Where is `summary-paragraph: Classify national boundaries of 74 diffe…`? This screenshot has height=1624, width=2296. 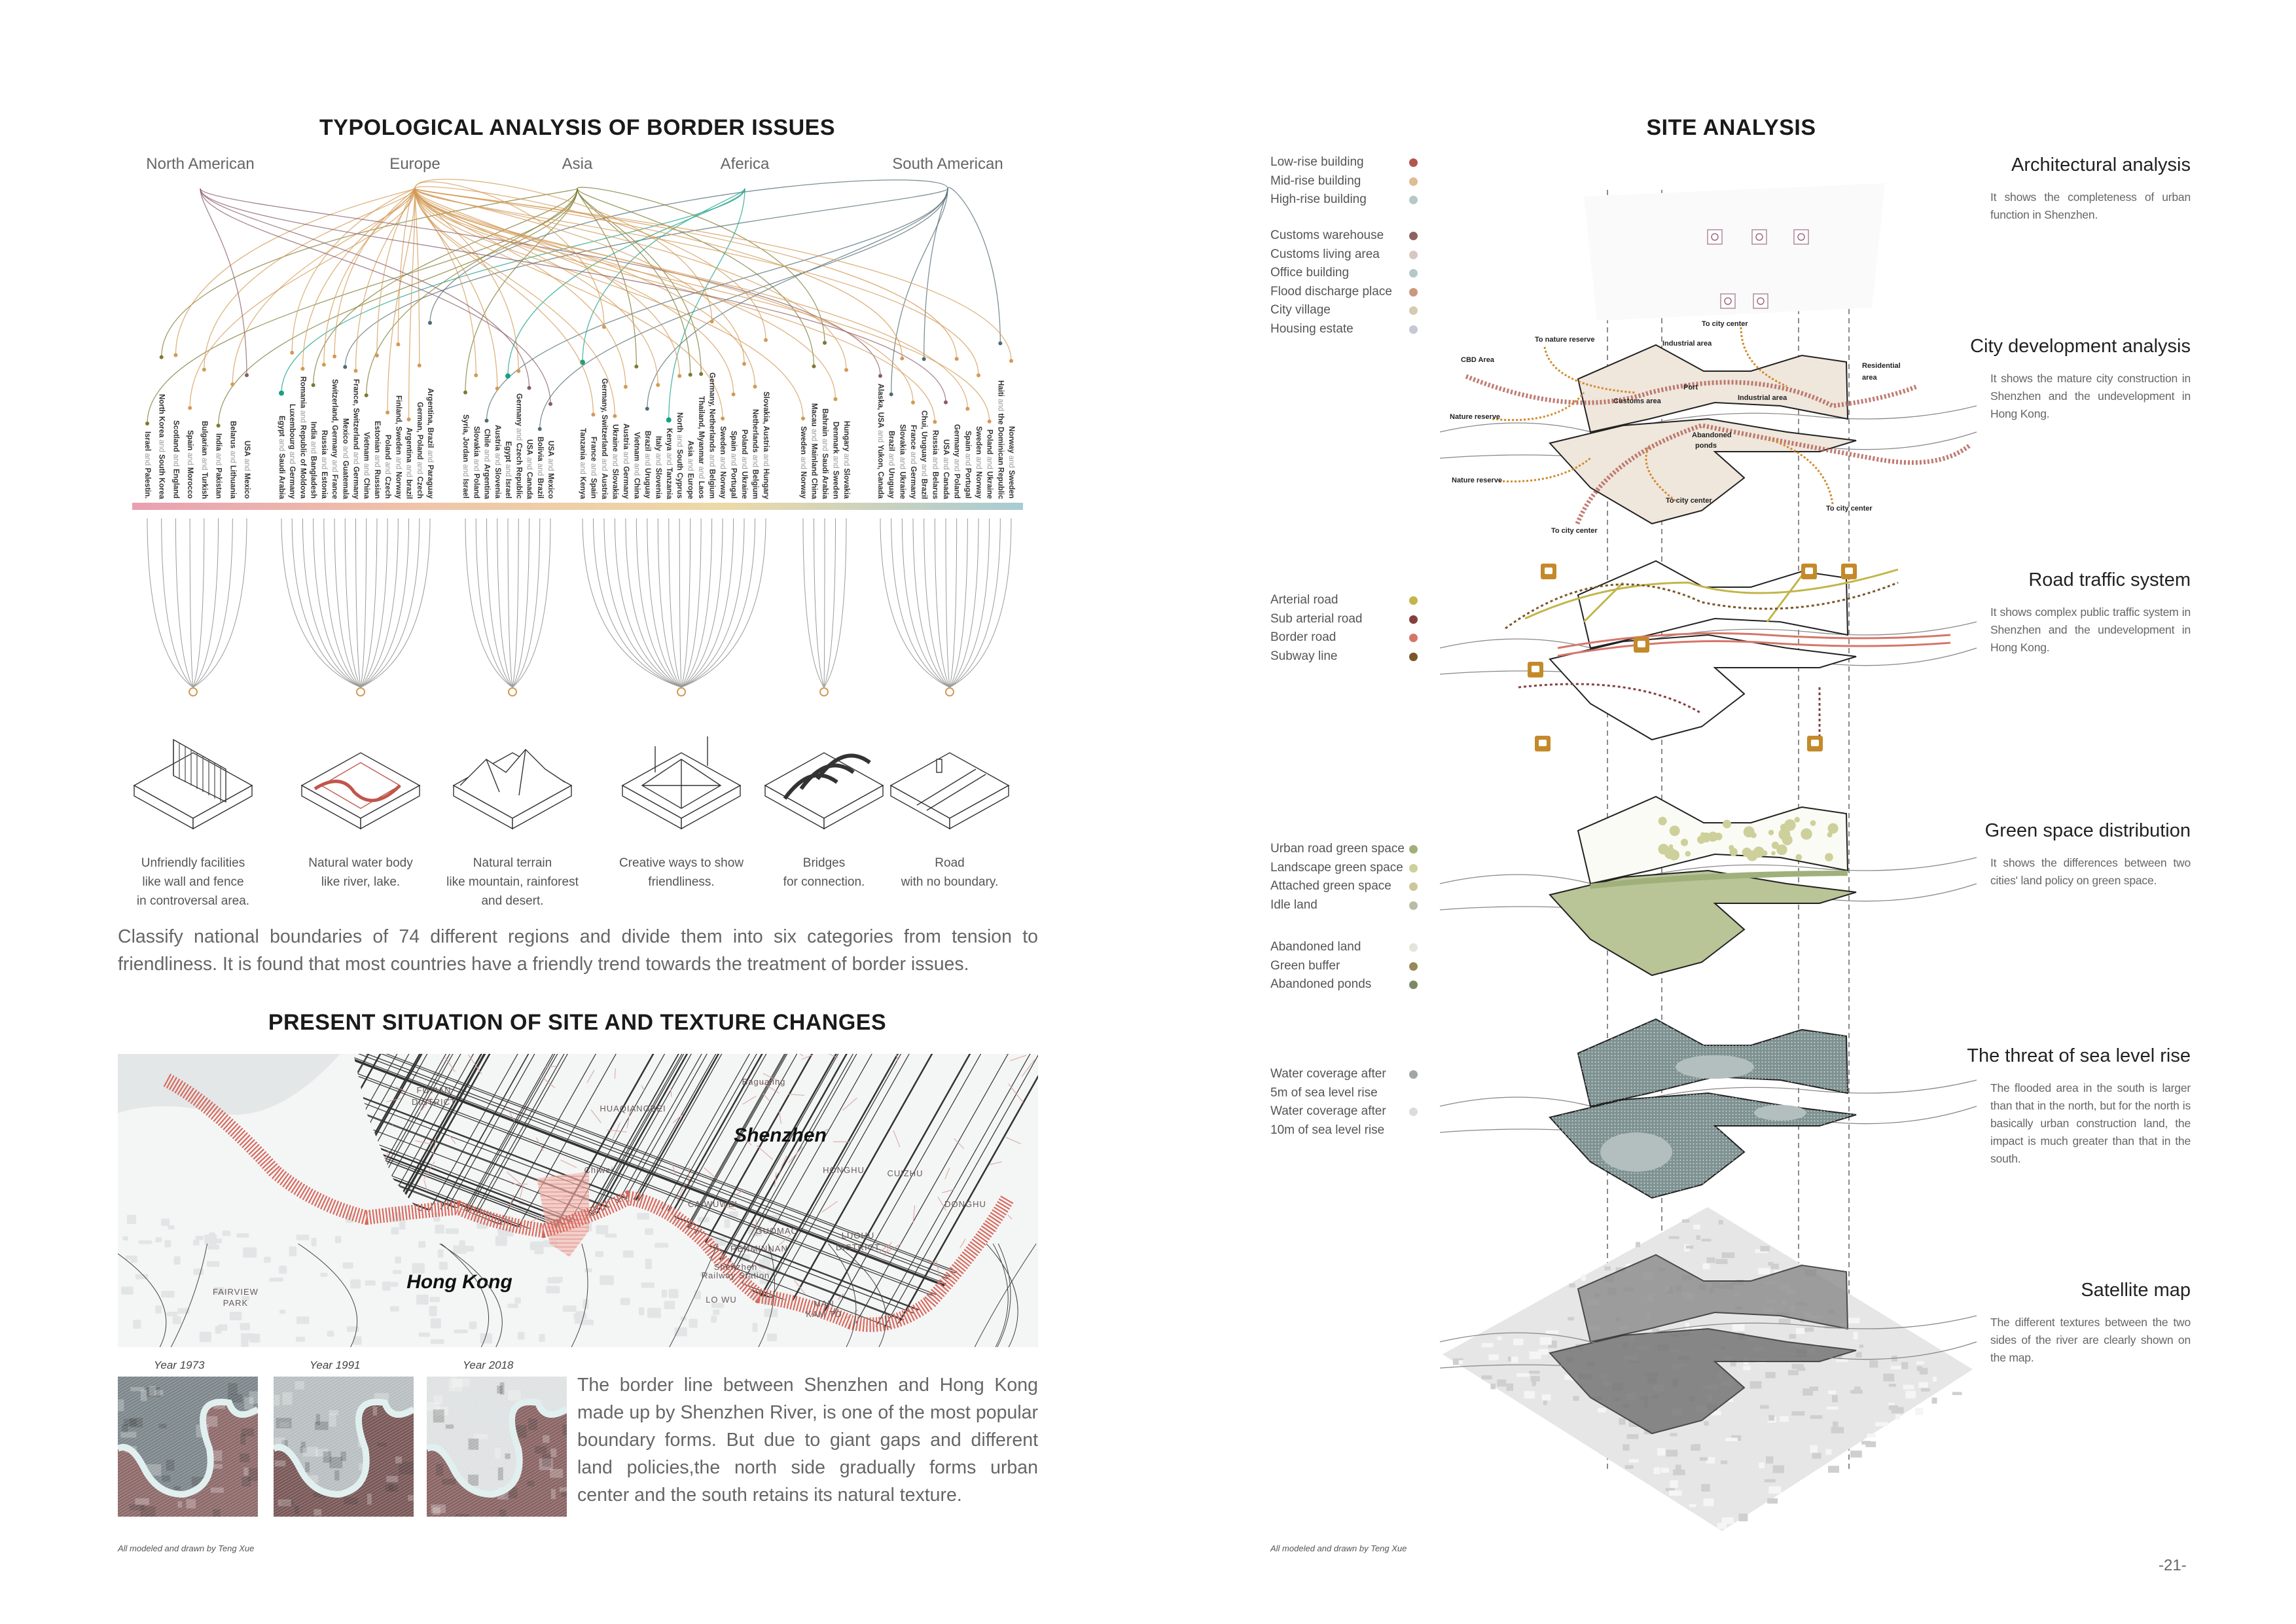 summary-paragraph: Classify national boundaries of 74 diffe… is located at coordinates (578, 950).